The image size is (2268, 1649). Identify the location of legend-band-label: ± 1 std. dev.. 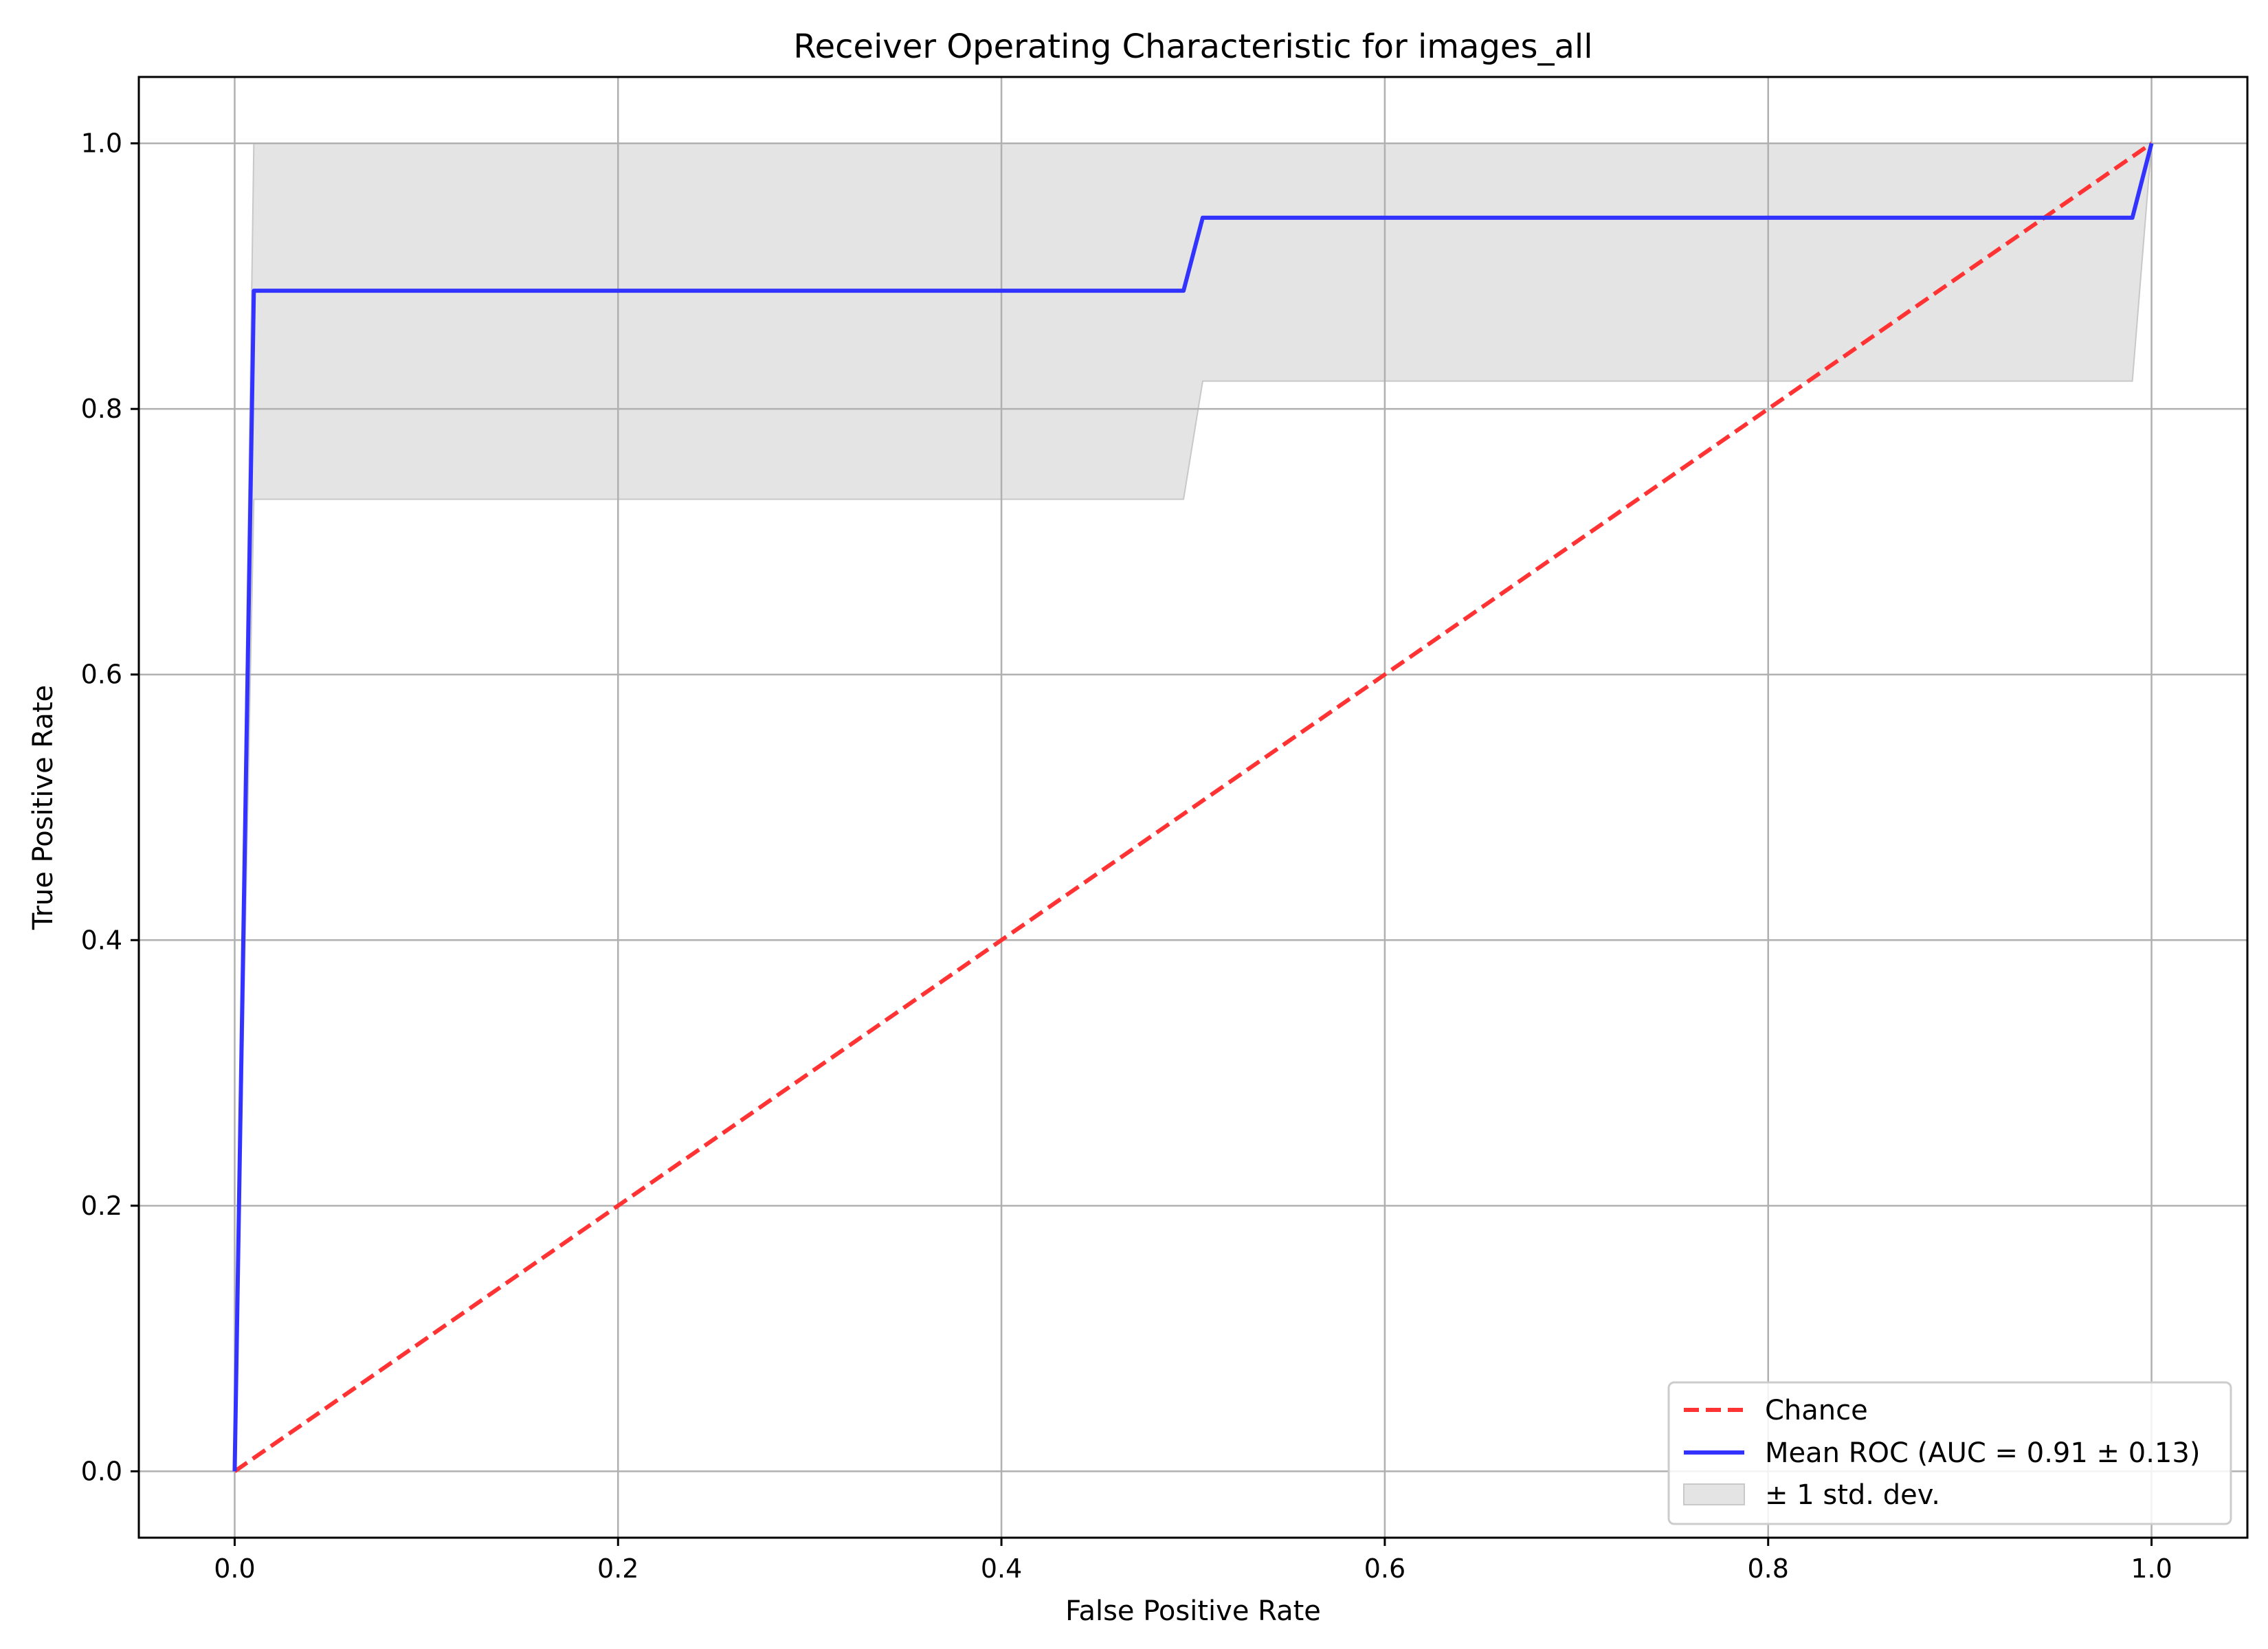
(1852, 1495).